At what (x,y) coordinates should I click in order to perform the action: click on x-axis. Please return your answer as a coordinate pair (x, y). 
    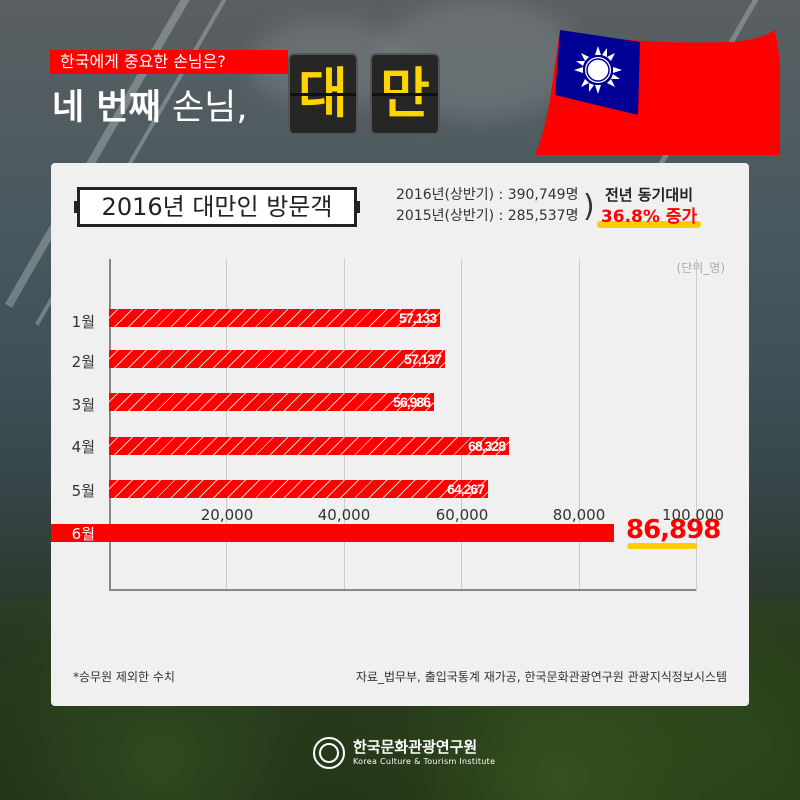
    Looking at the image, I should click on (402, 590).